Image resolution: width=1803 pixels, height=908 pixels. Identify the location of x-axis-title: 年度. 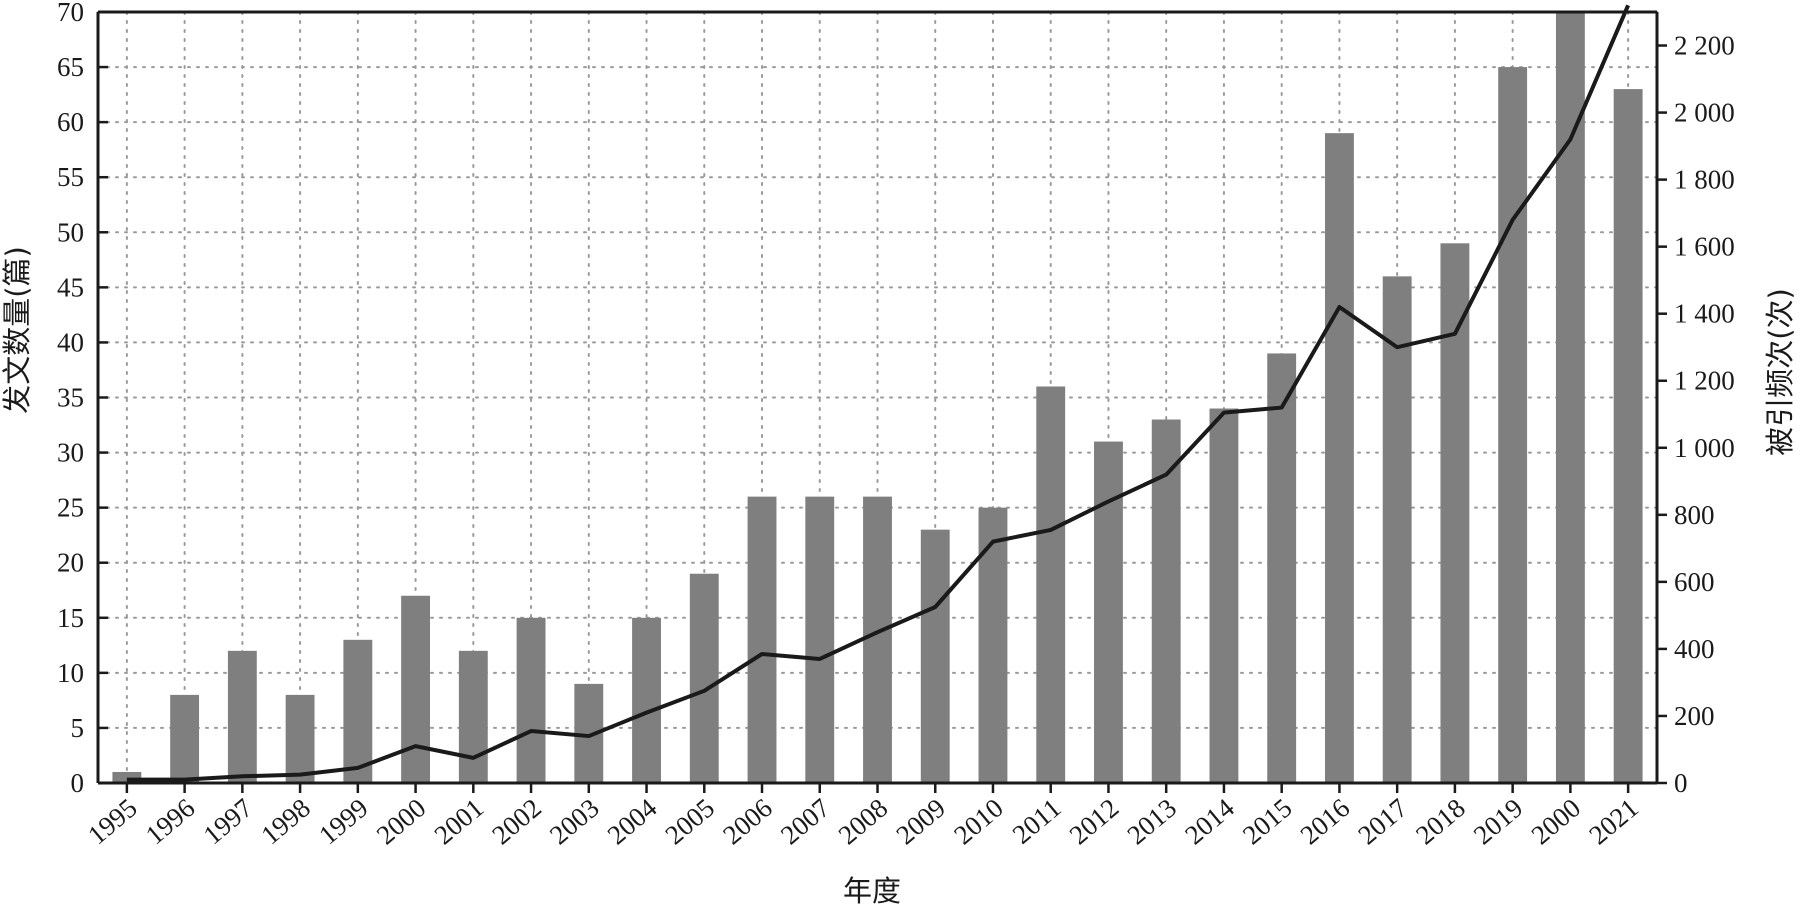
(872, 891).